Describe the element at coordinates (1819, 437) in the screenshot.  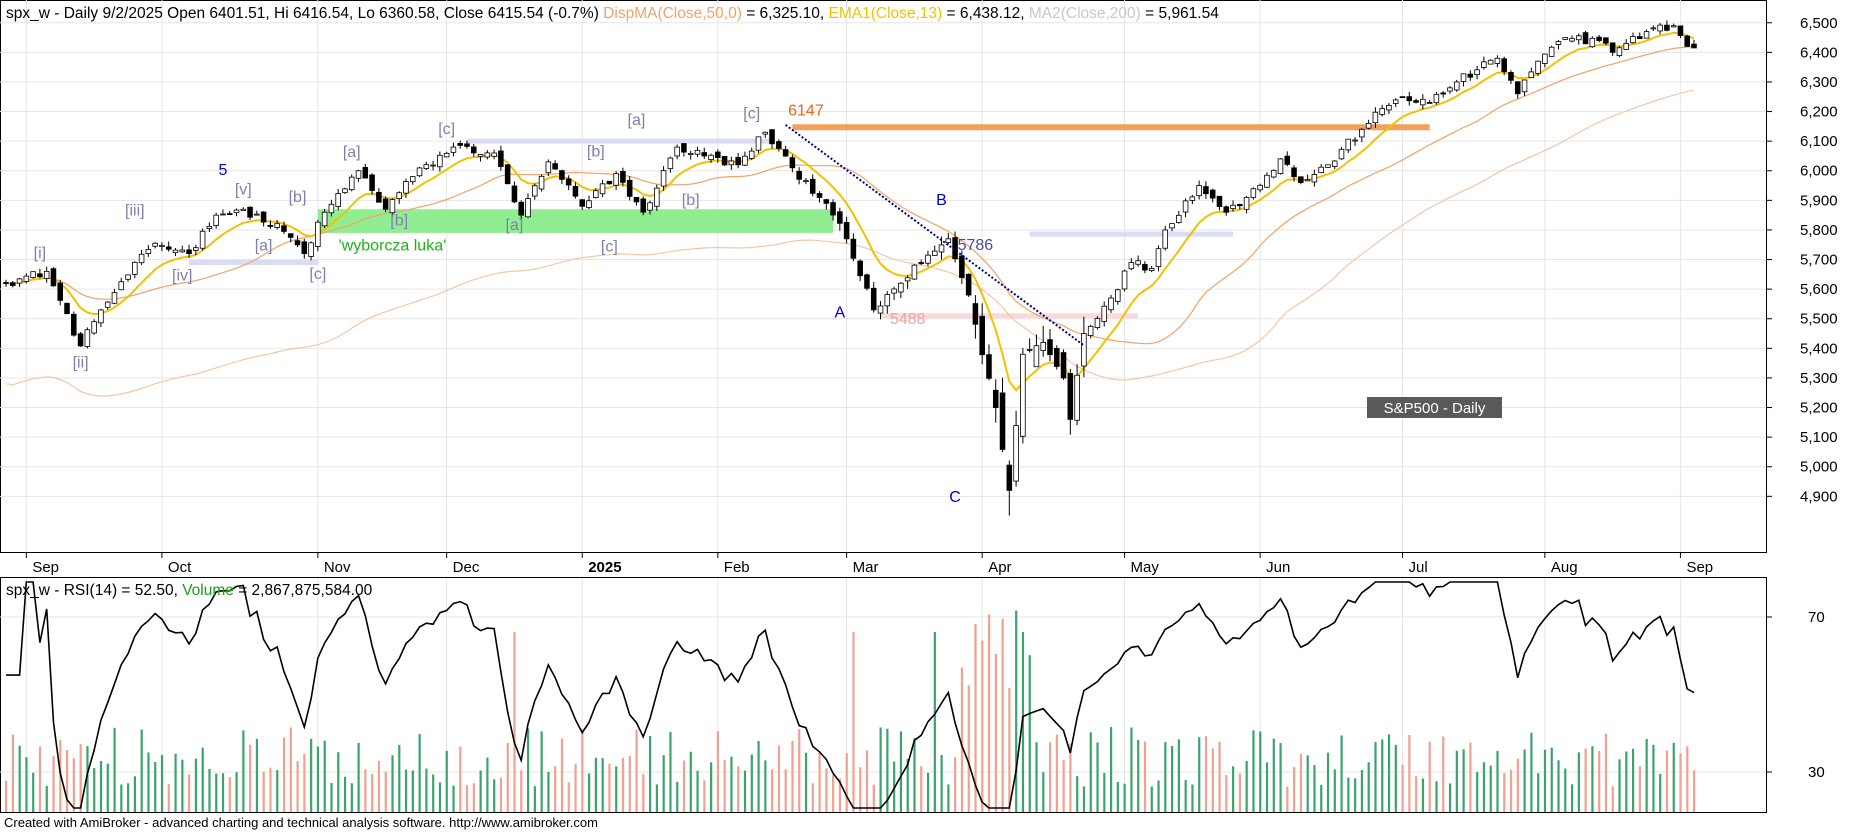
I see `y-tick-label: 5,100` at that location.